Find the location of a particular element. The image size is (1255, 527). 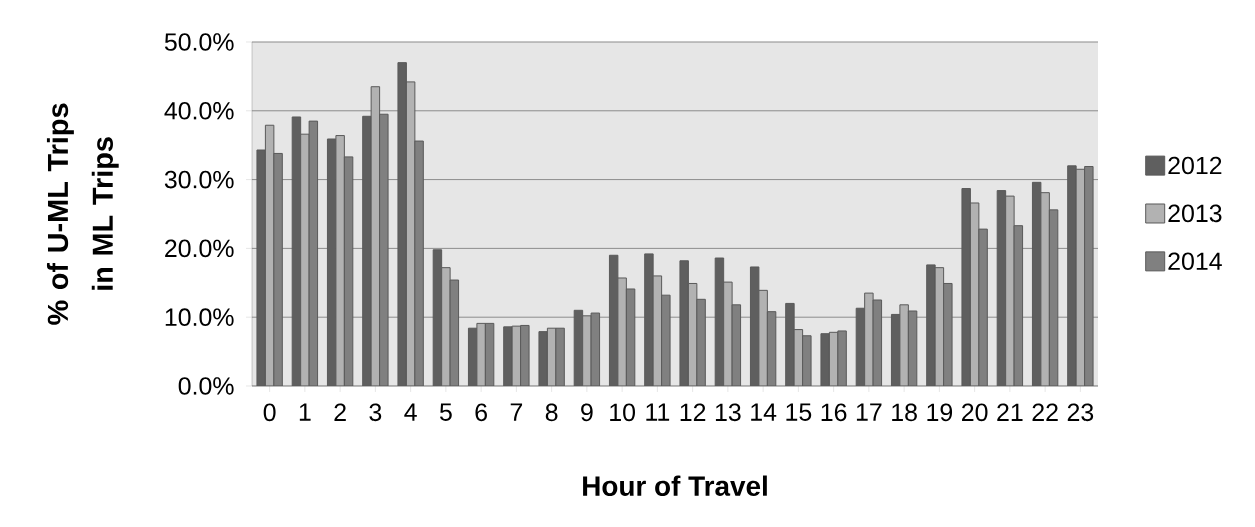

x-tick-label: 0 is located at coordinates (269, 412).